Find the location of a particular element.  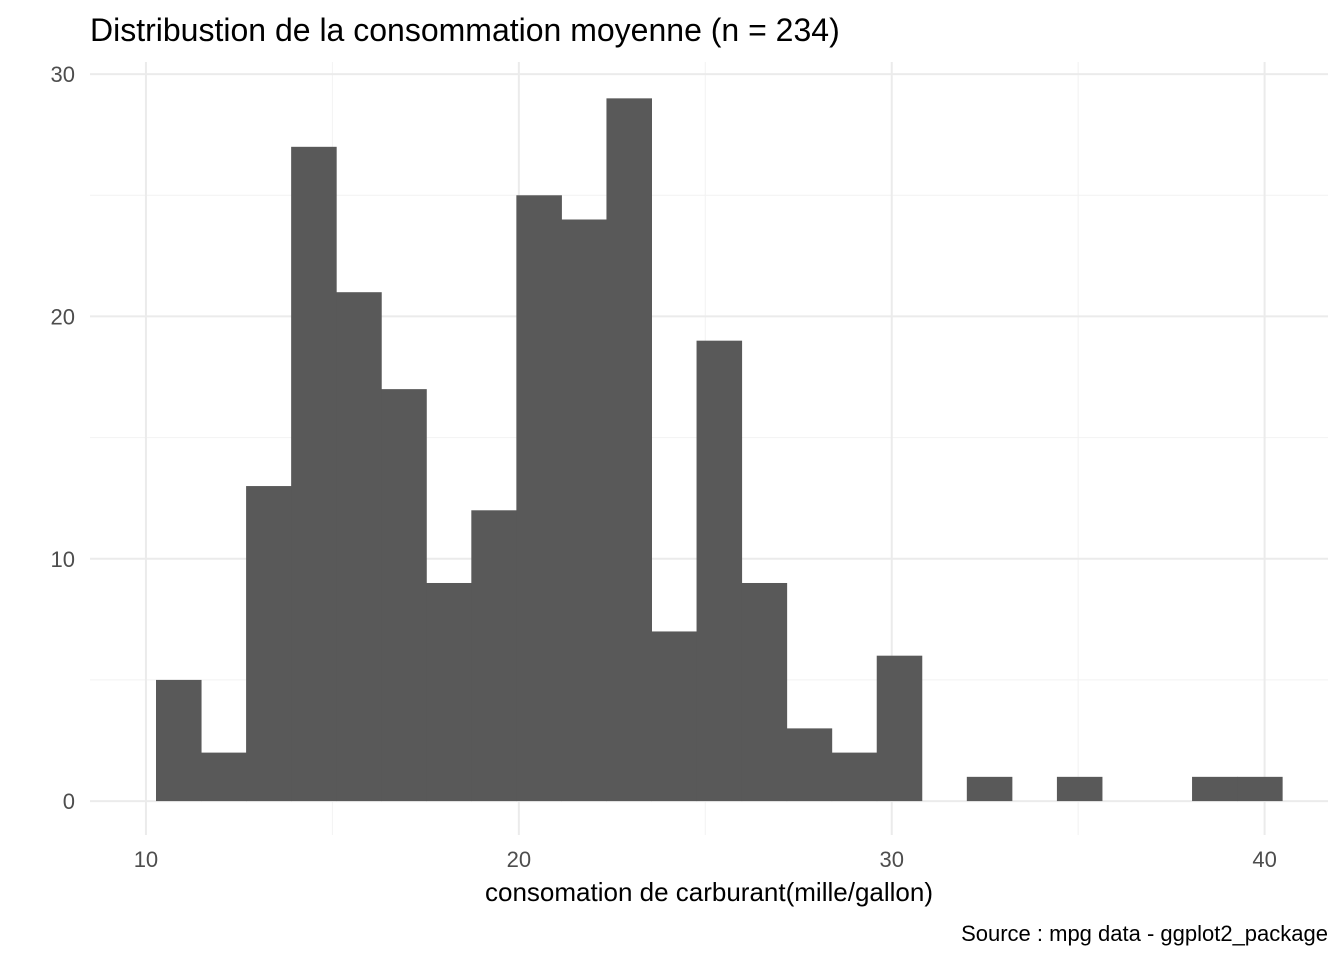

y-tick-label: 10 is located at coordinates (63, 559).